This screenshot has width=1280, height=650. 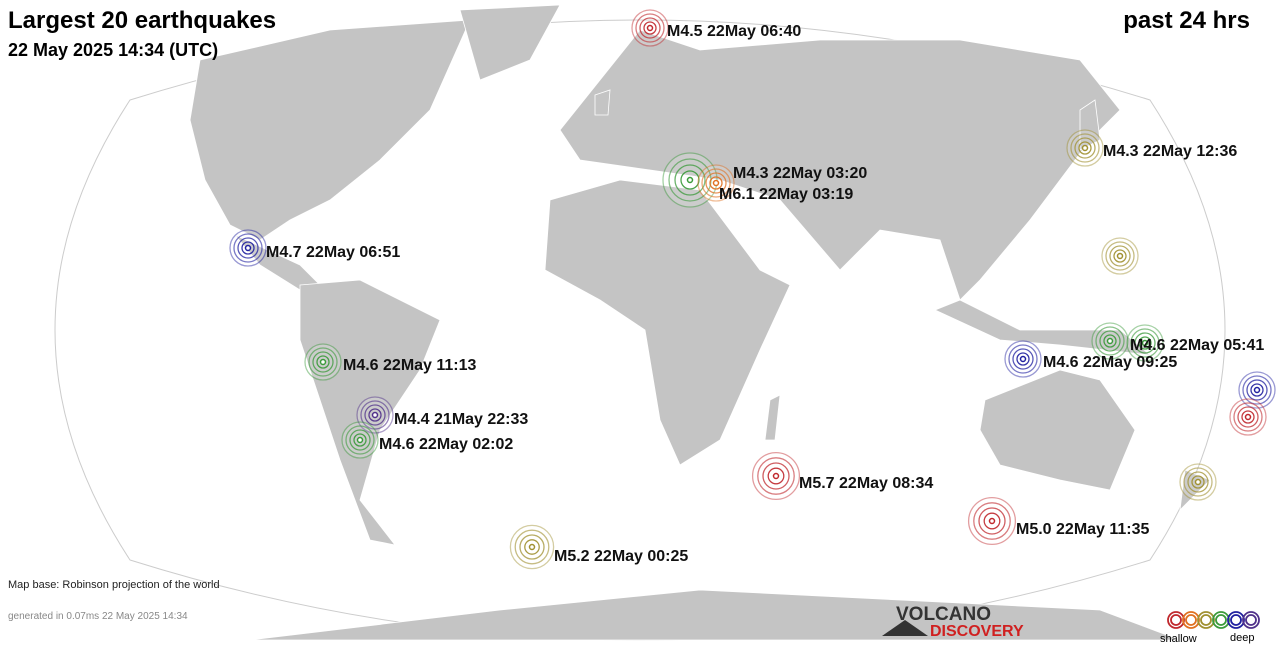 What do you see at coordinates (1197, 345) in the screenshot?
I see `quake-label: M4.6 22May 05:41` at bounding box center [1197, 345].